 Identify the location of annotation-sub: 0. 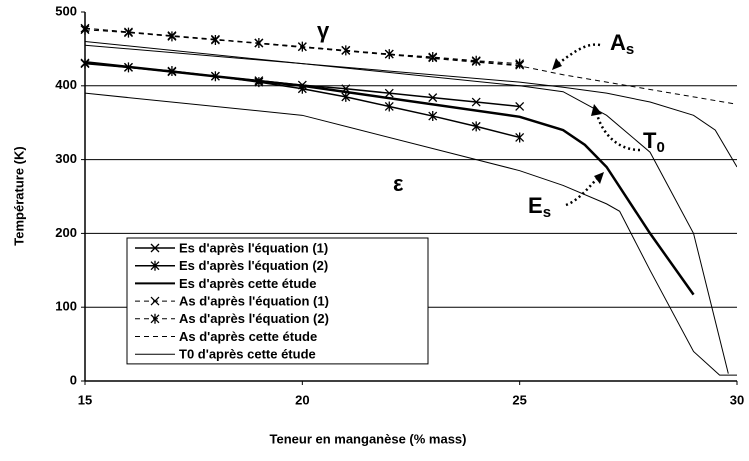
(660, 147).